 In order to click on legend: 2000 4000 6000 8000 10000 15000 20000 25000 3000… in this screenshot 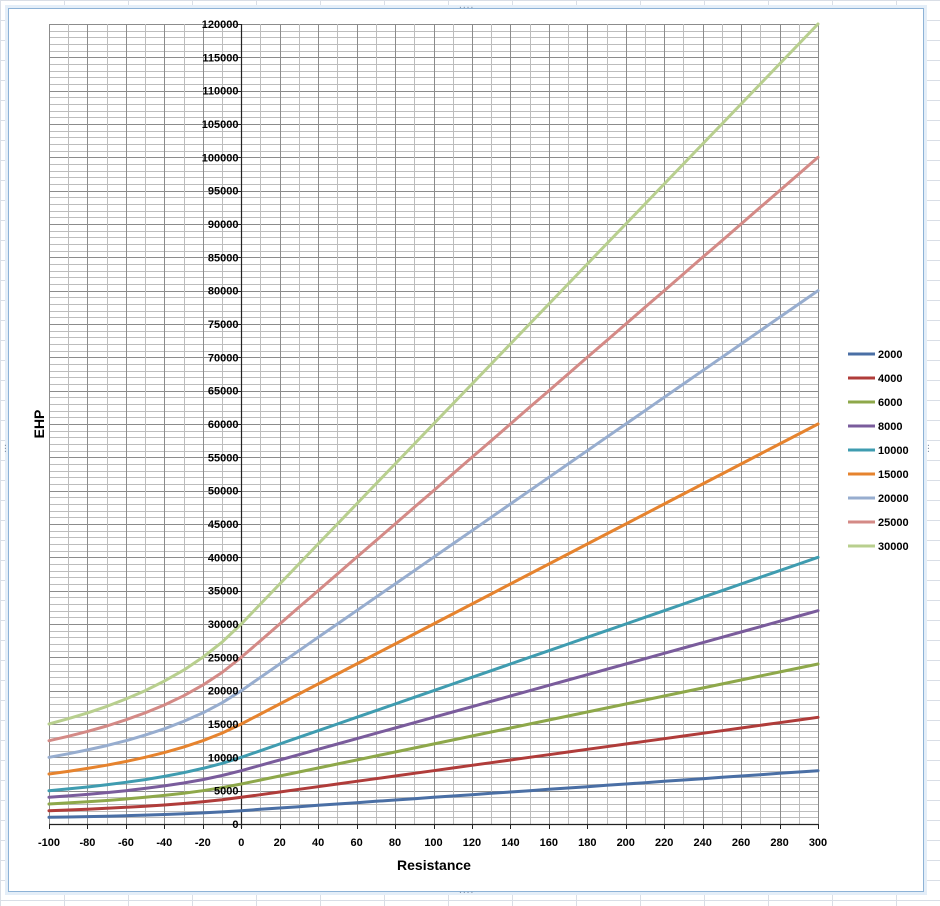, I will do `click(878, 451)`.